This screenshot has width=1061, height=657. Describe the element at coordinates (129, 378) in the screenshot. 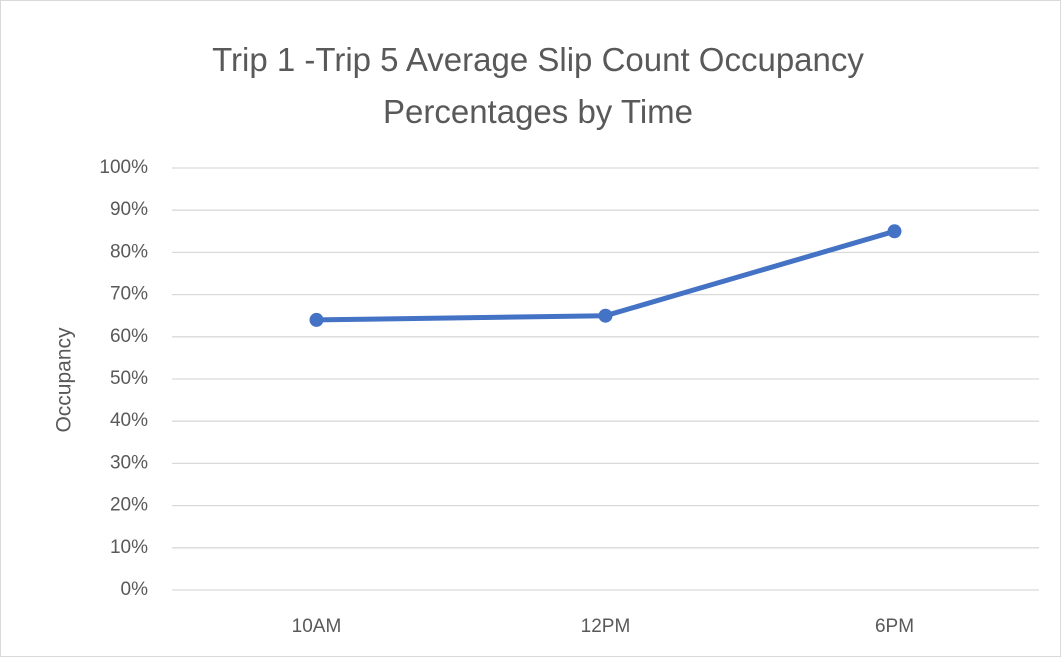

I see `y-tick-label: 50%` at that location.